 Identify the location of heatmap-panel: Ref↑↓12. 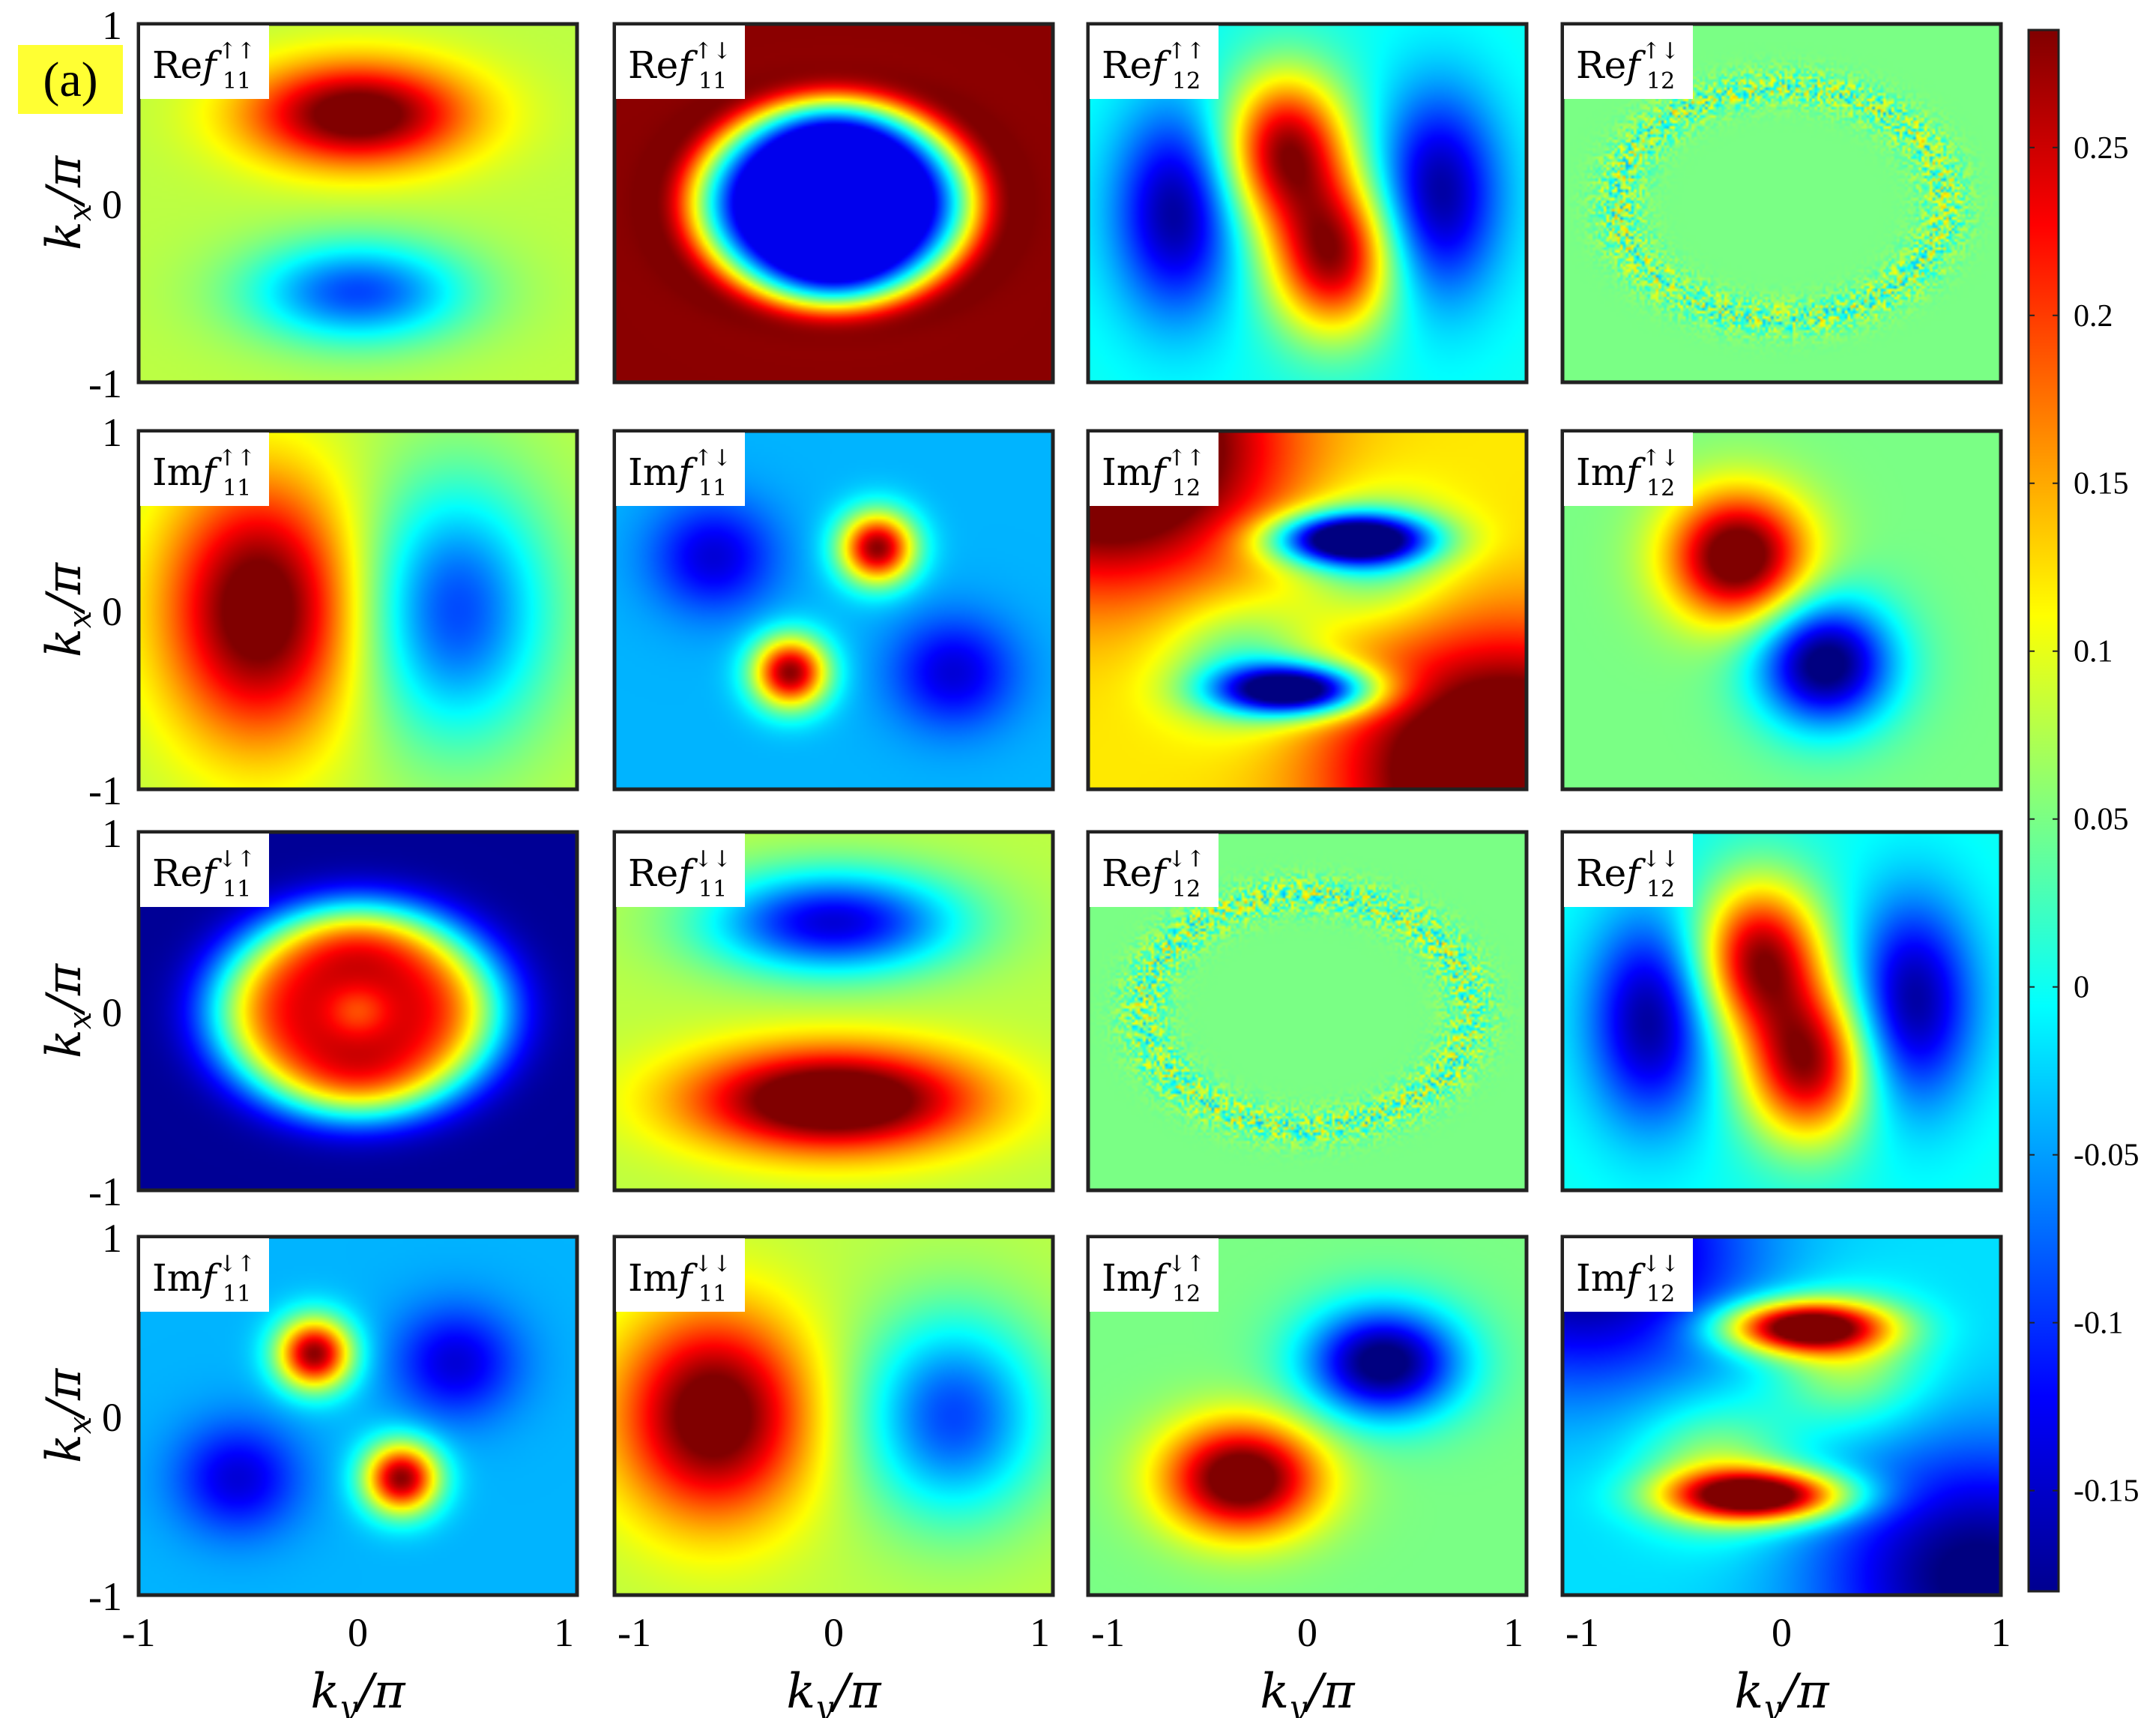
(1782, 203).